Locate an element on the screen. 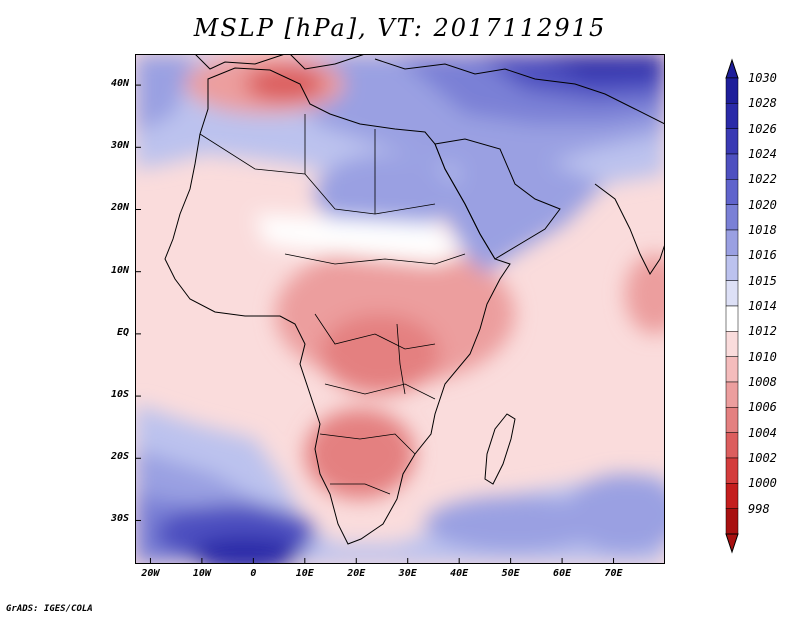 This screenshot has width=800, height=618. colorbar is located at coordinates (732, 306).